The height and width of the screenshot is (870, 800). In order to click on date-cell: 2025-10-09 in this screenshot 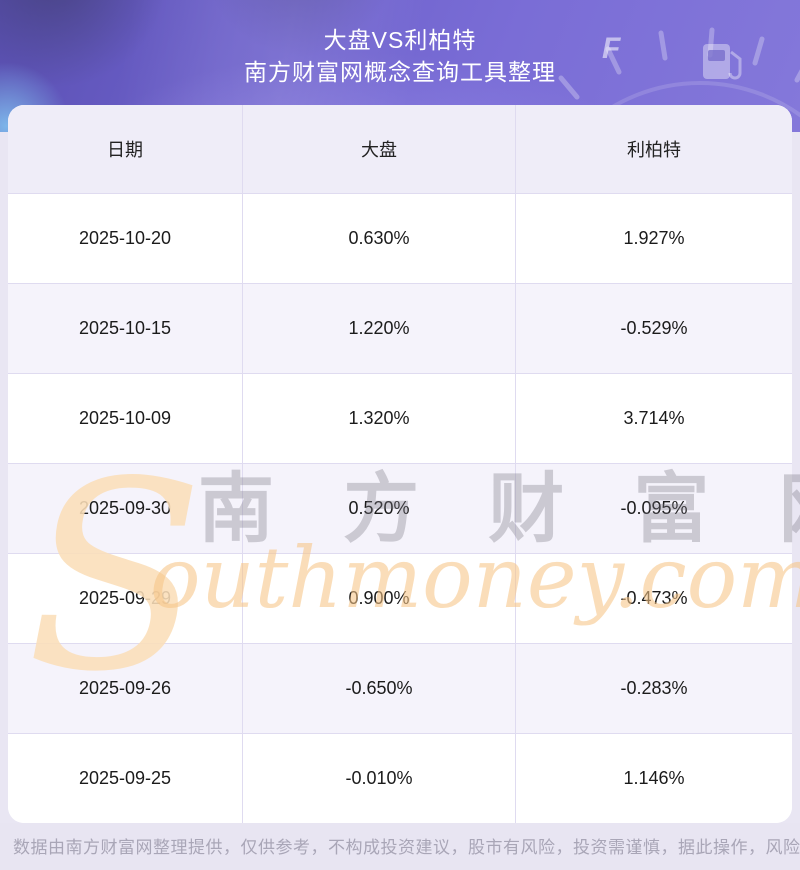, I will do `click(125, 418)`.